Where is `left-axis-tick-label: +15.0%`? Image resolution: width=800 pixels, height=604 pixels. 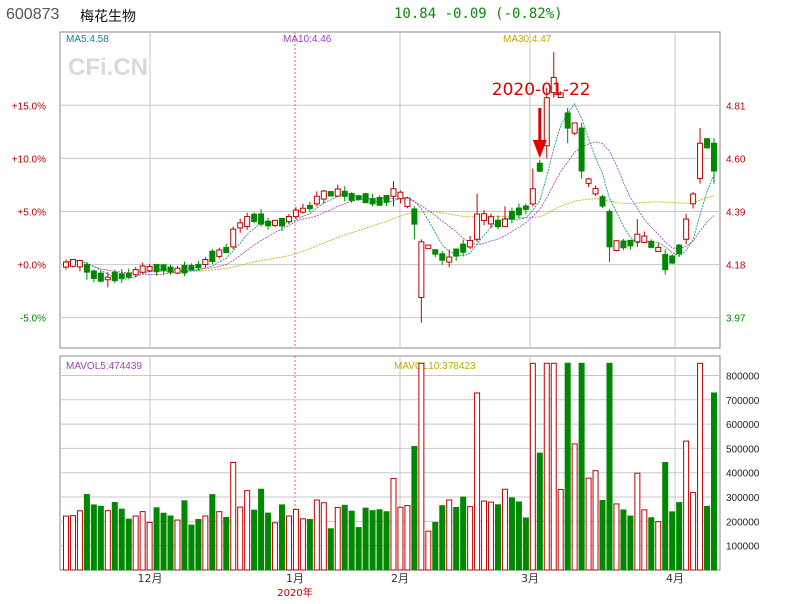 left-axis-tick-label: +15.0% is located at coordinates (29, 106).